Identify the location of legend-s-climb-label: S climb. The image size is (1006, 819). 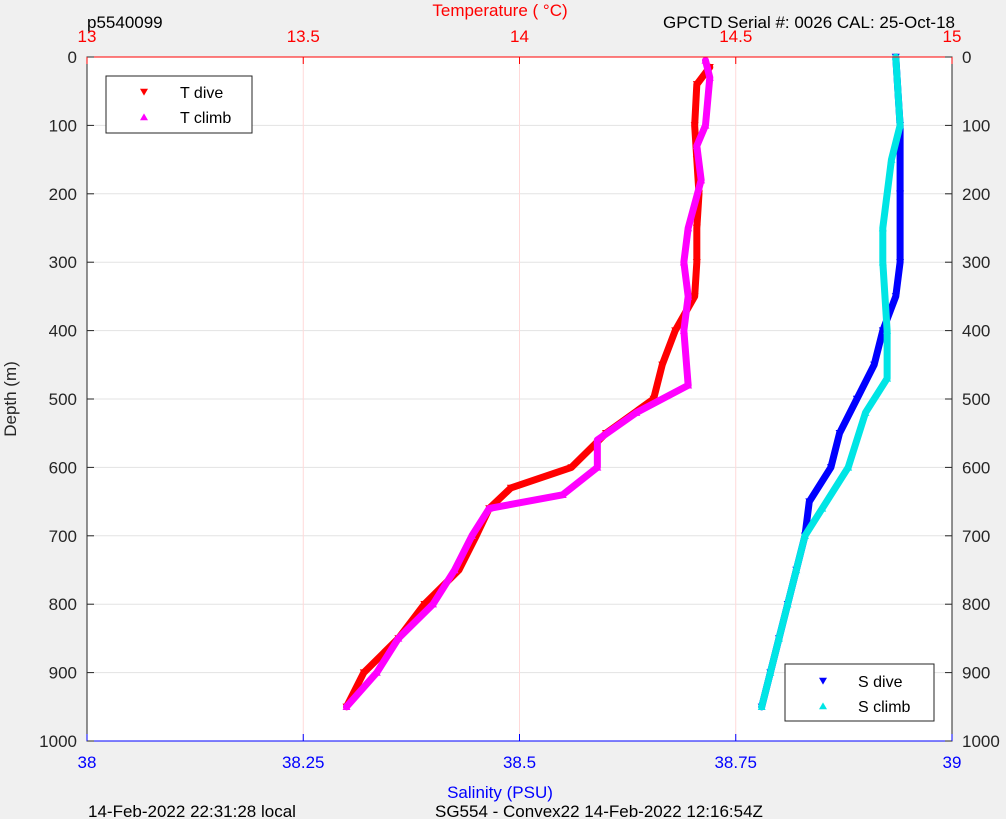
(884, 707).